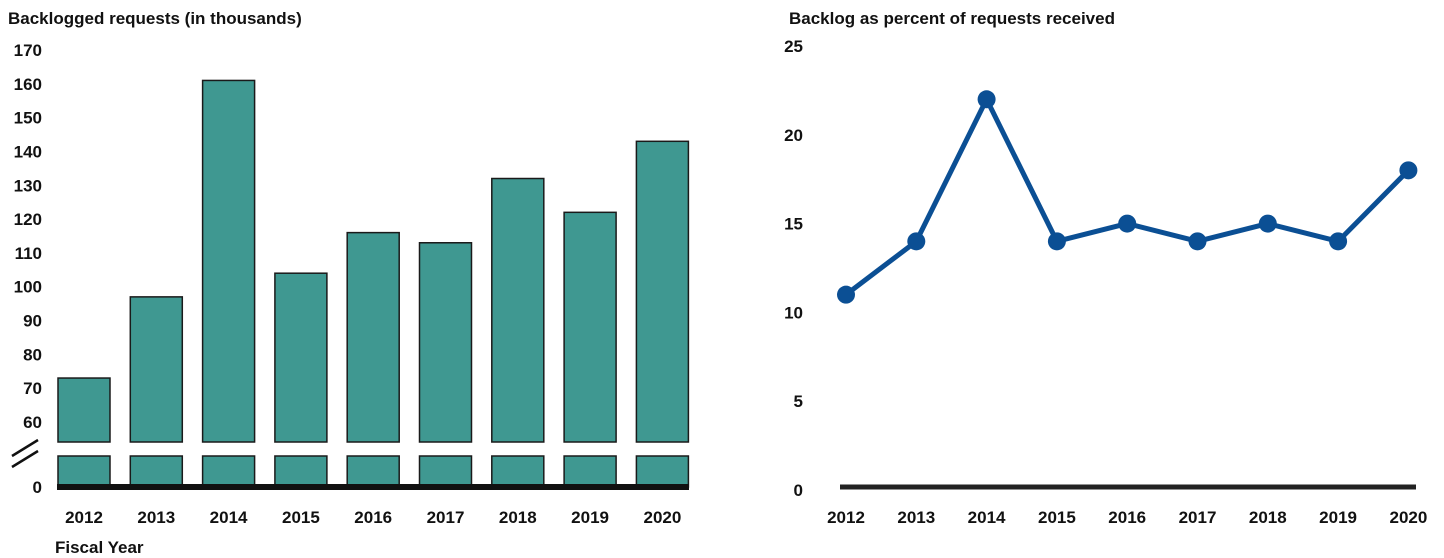  What do you see at coordinates (1338, 241) in the screenshot?
I see `point-2019` at bounding box center [1338, 241].